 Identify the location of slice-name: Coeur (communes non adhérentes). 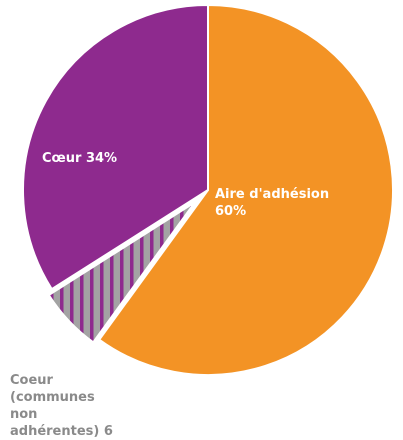
(55, 406).